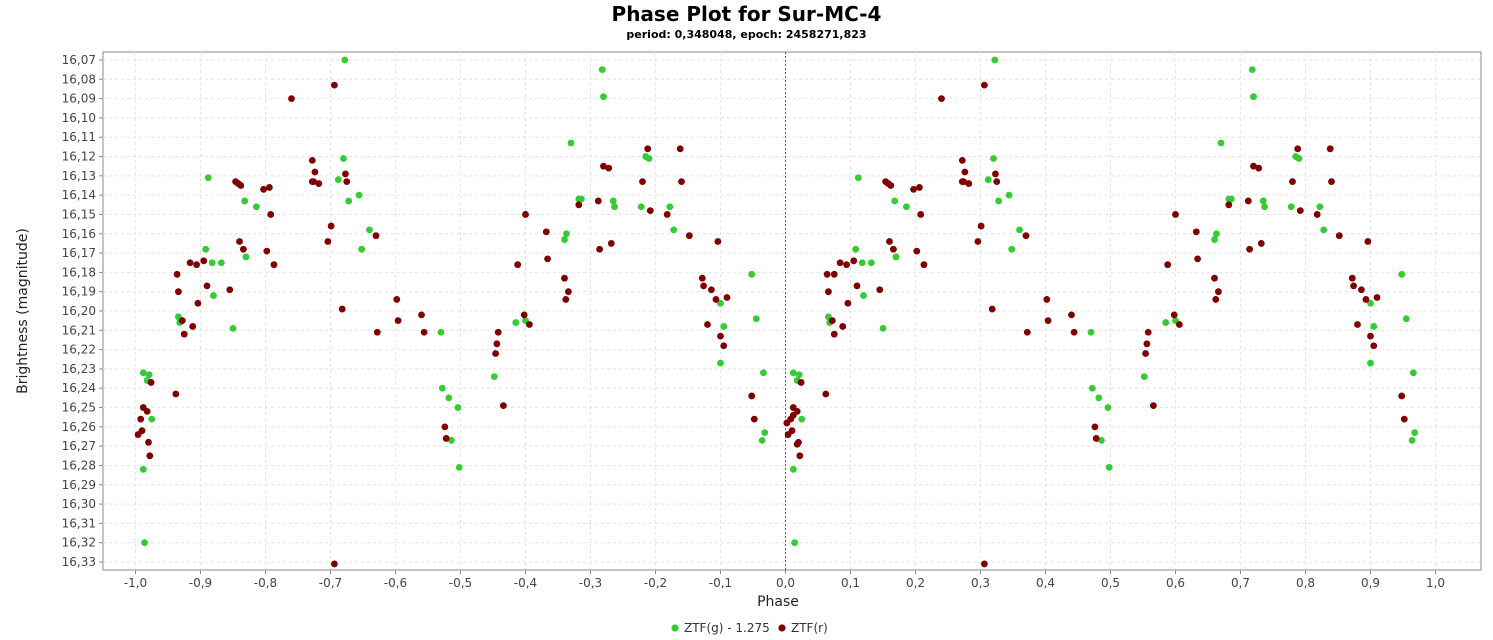 This screenshot has height=640, width=1493. Describe the element at coordinates (525, 583) in the screenshot. I see `x-tick-label: -0,4` at that location.